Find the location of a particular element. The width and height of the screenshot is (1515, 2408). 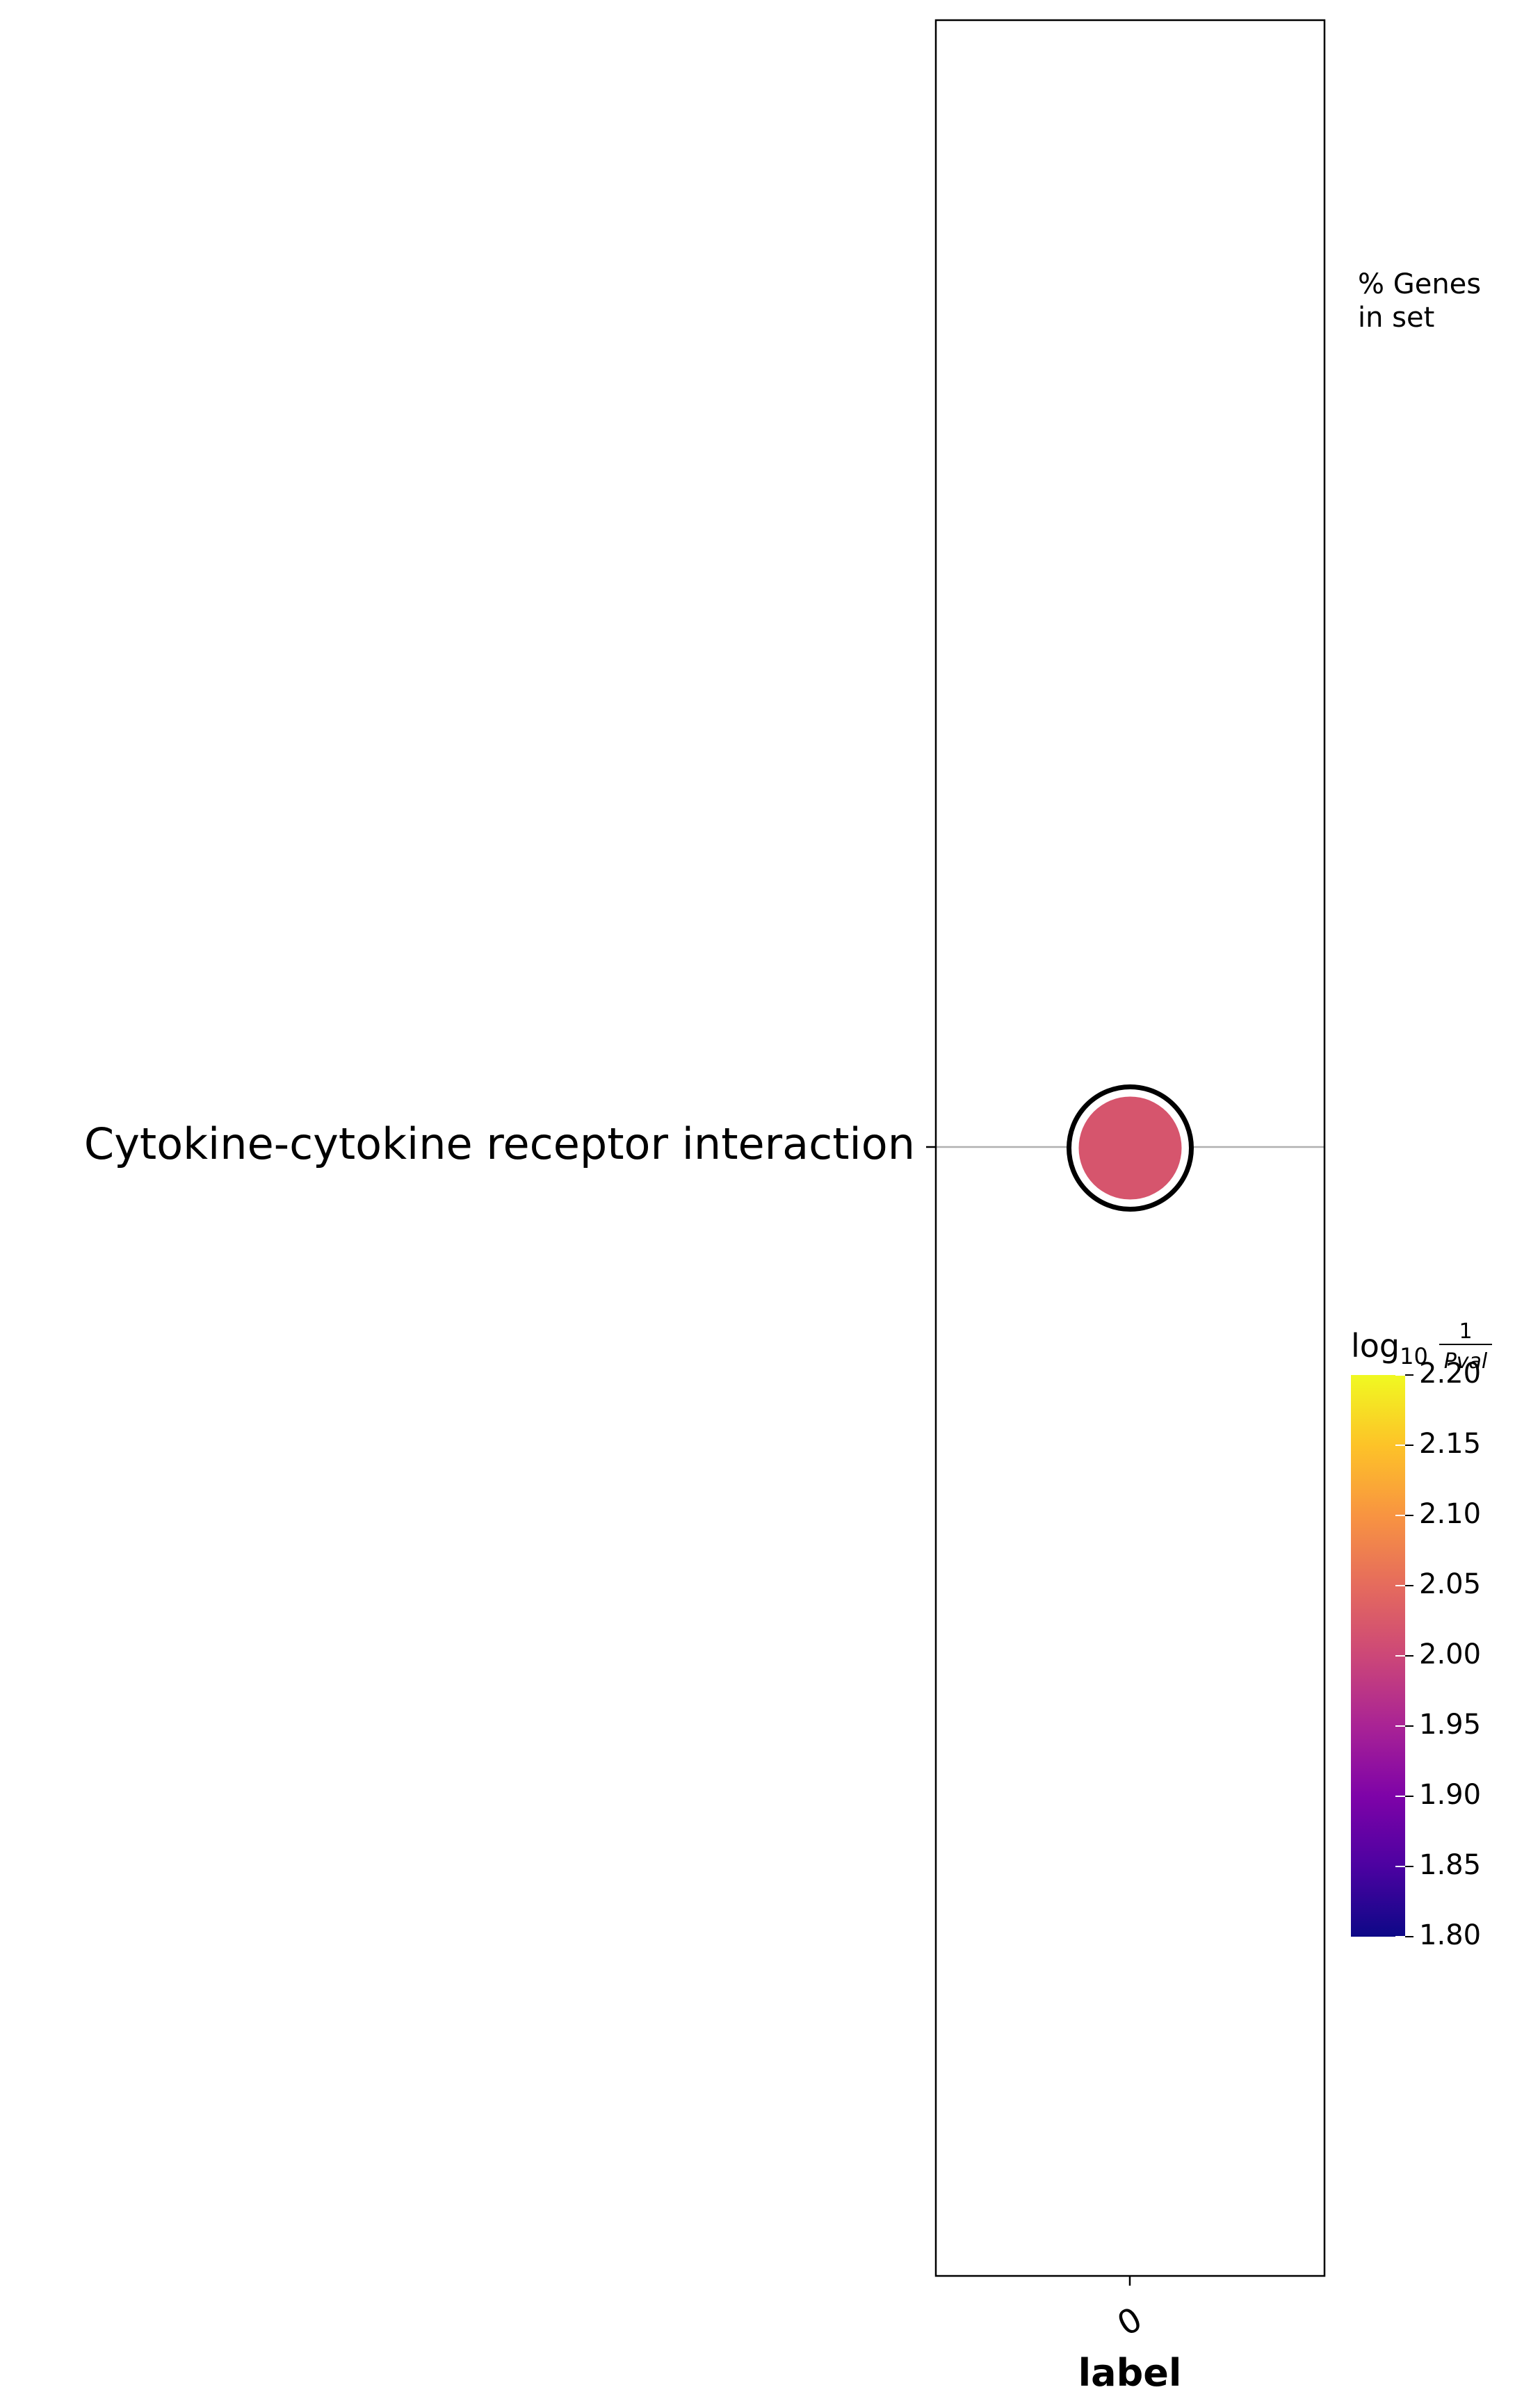

colorbar-tick-label: 1.95 is located at coordinates (1450, 1725).